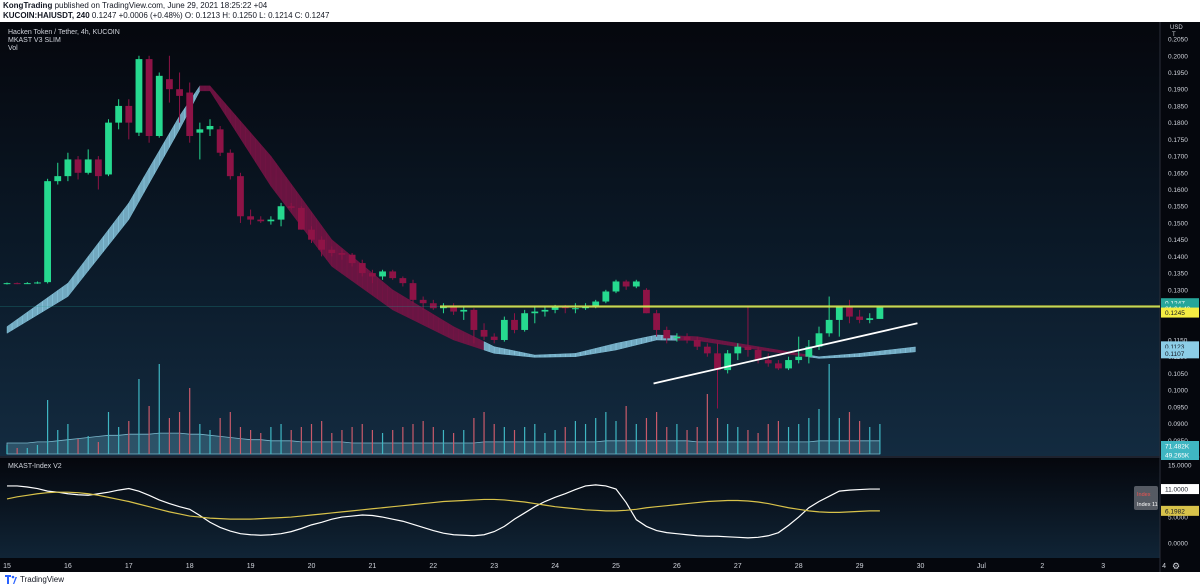 The image size is (1200, 588). I want to click on footer: TradingView, so click(600, 580).